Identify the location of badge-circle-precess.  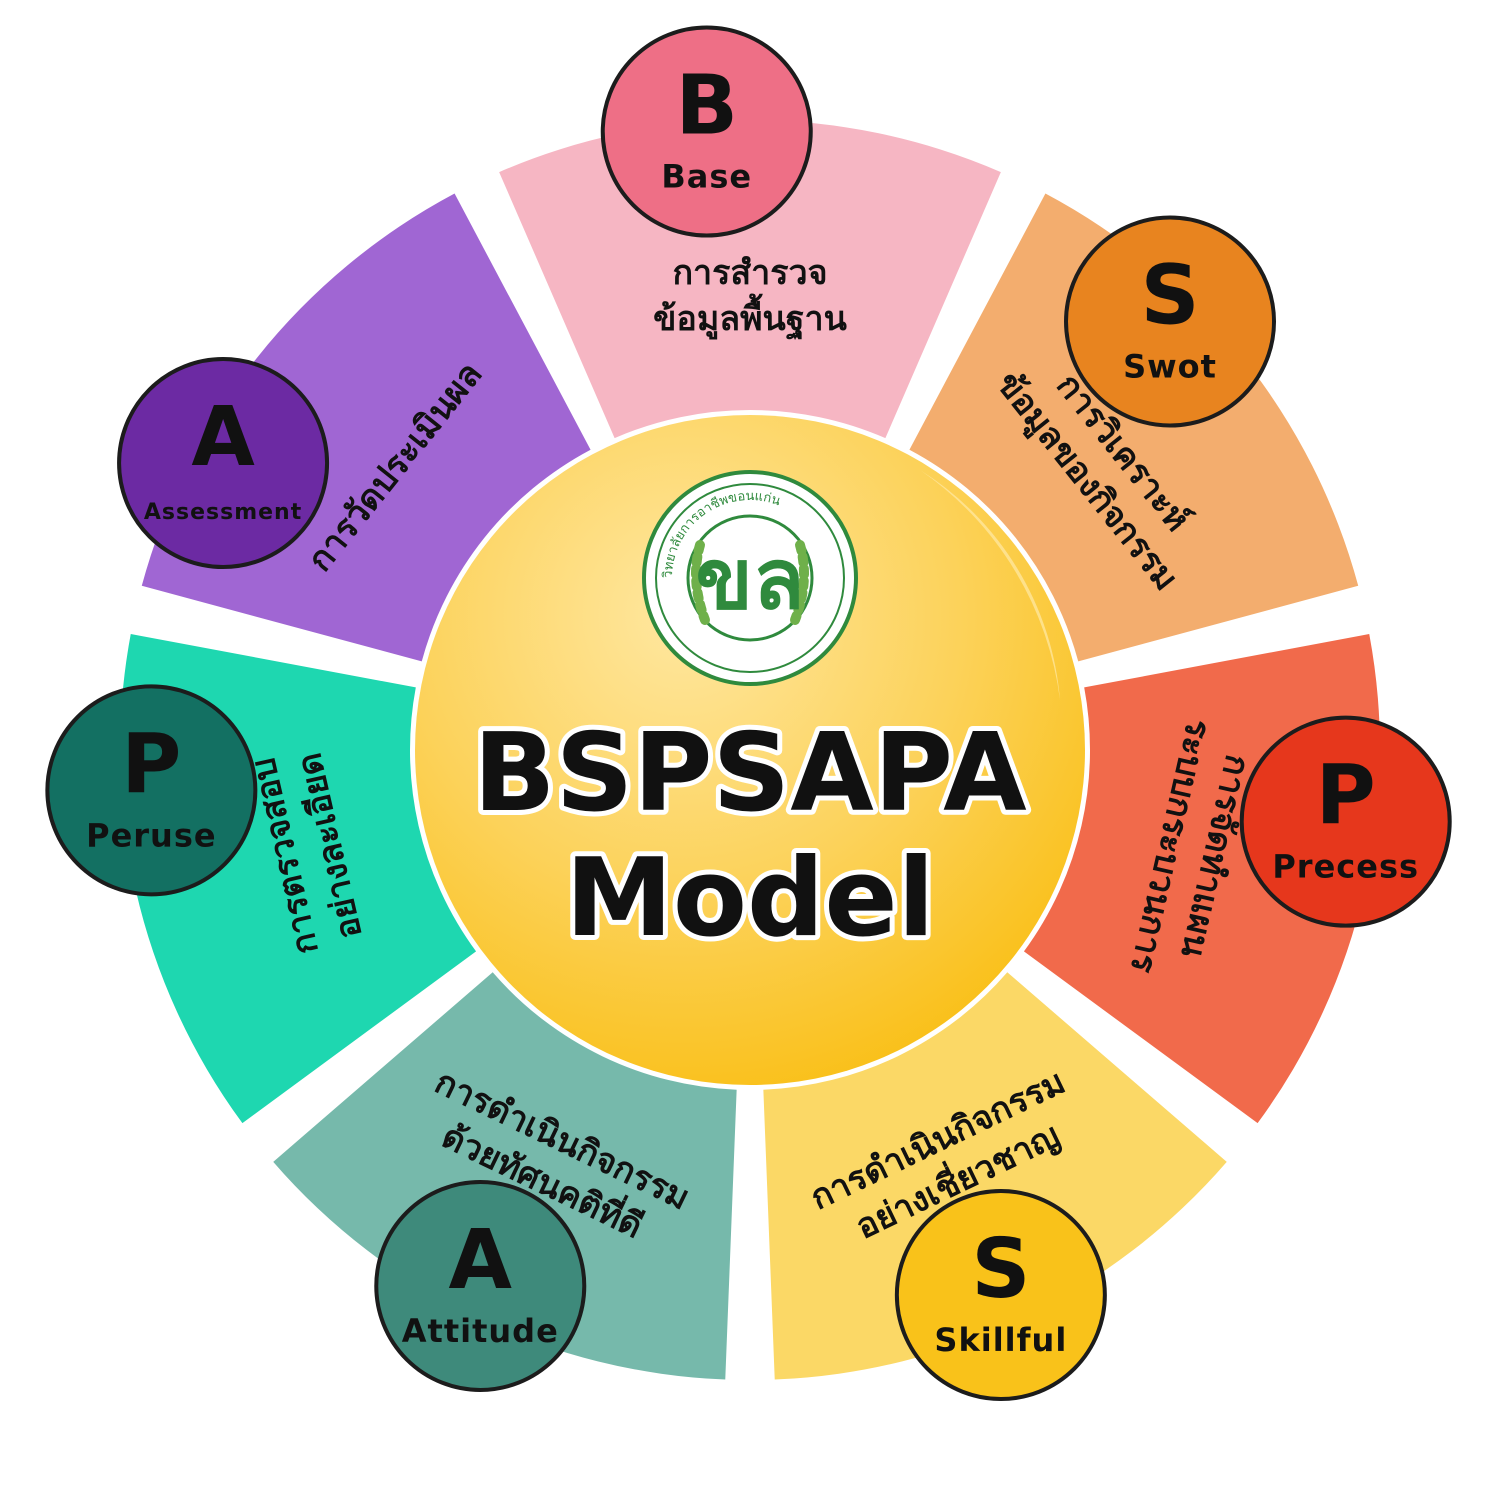
(1345, 821).